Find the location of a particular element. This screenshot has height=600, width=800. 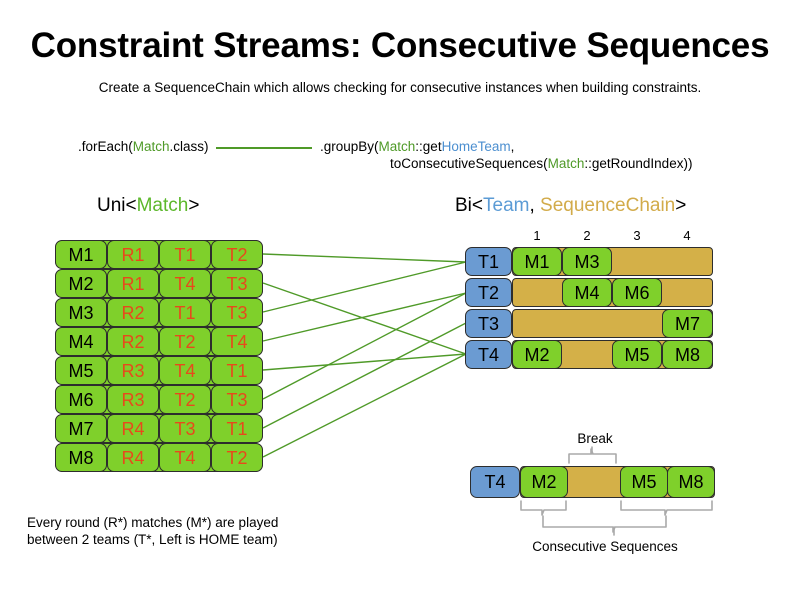

detail-cell: M5 is located at coordinates (644, 482).